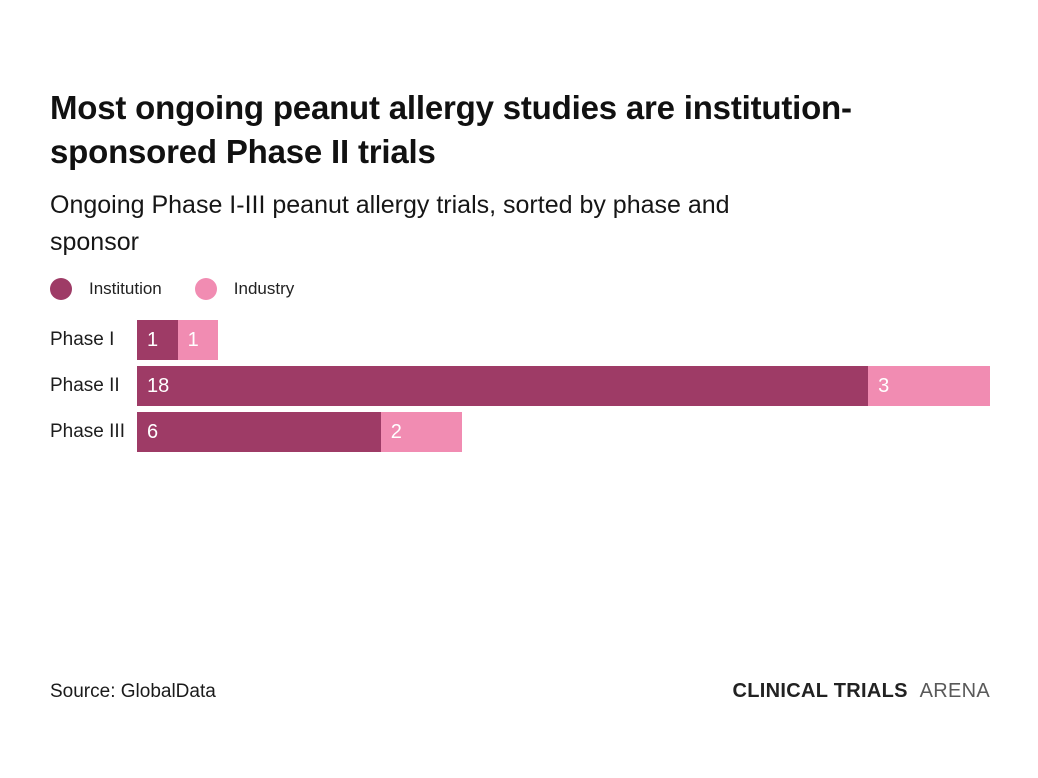  I want to click on bar-segment-industry: 1, so click(198, 340).